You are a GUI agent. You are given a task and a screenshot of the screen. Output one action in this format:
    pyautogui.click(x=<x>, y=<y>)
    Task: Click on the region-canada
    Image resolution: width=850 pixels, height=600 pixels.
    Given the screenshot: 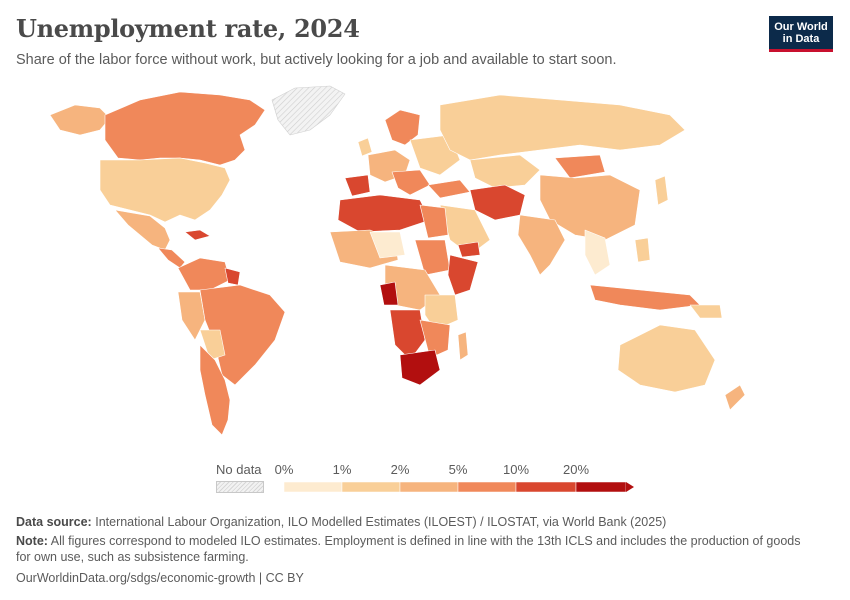 What is the action you would take?
    pyautogui.click(x=185, y=128)
    